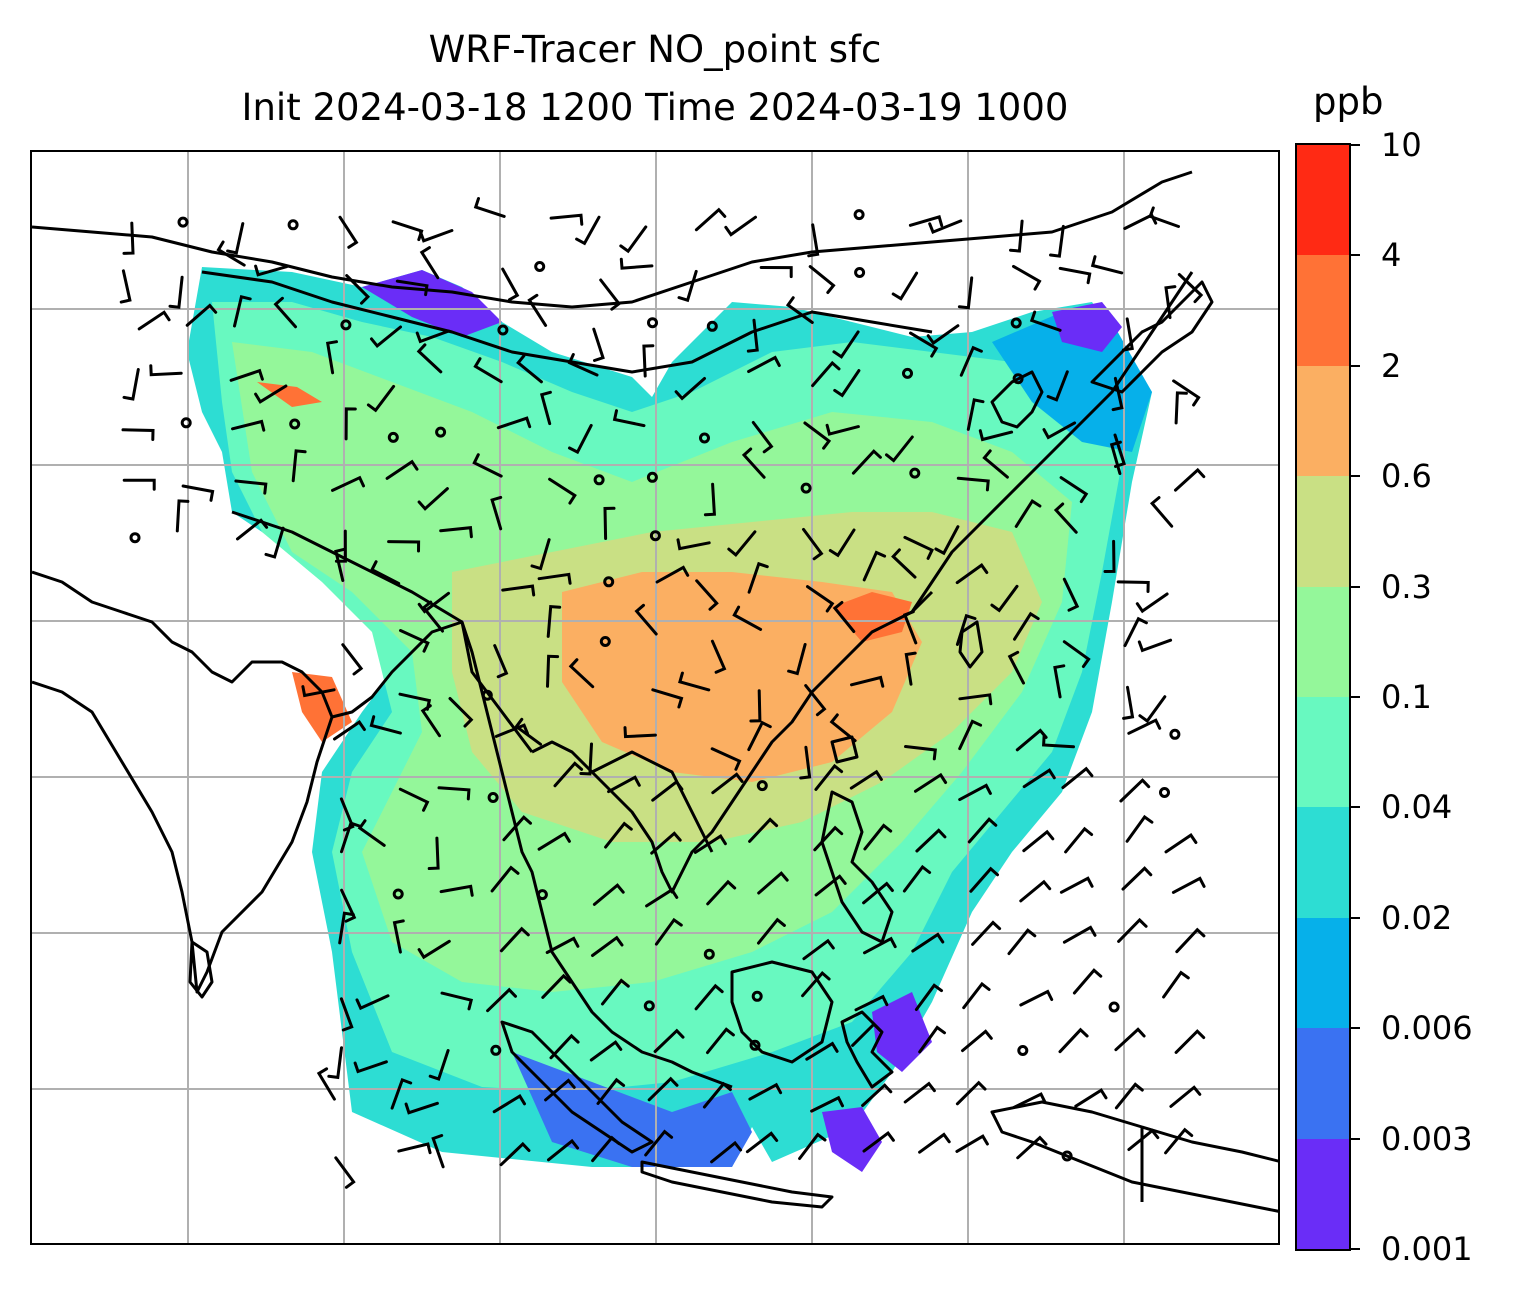 This screenshot has width=1528, height=1306. I want to click on colorbar-tick-label: 0.02, so click(1417, 917).